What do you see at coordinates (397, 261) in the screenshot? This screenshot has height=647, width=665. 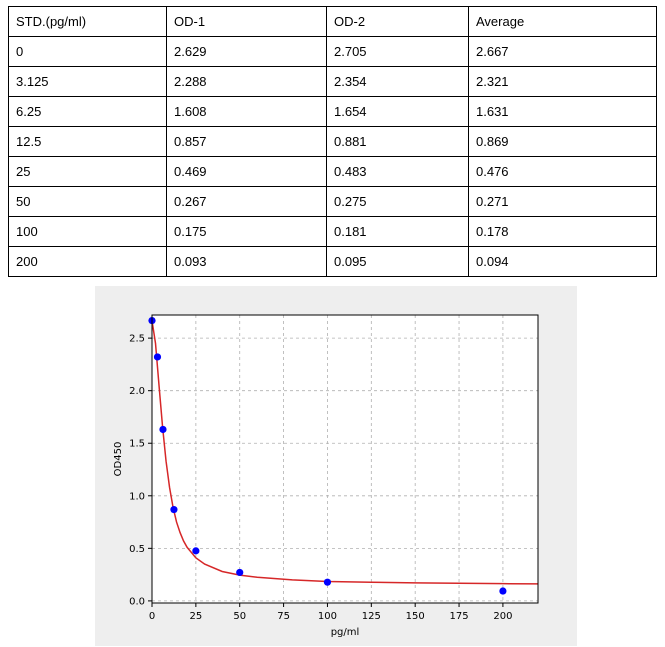 I see `cell-od-2: 0.095` at bounding box center [397, 261].